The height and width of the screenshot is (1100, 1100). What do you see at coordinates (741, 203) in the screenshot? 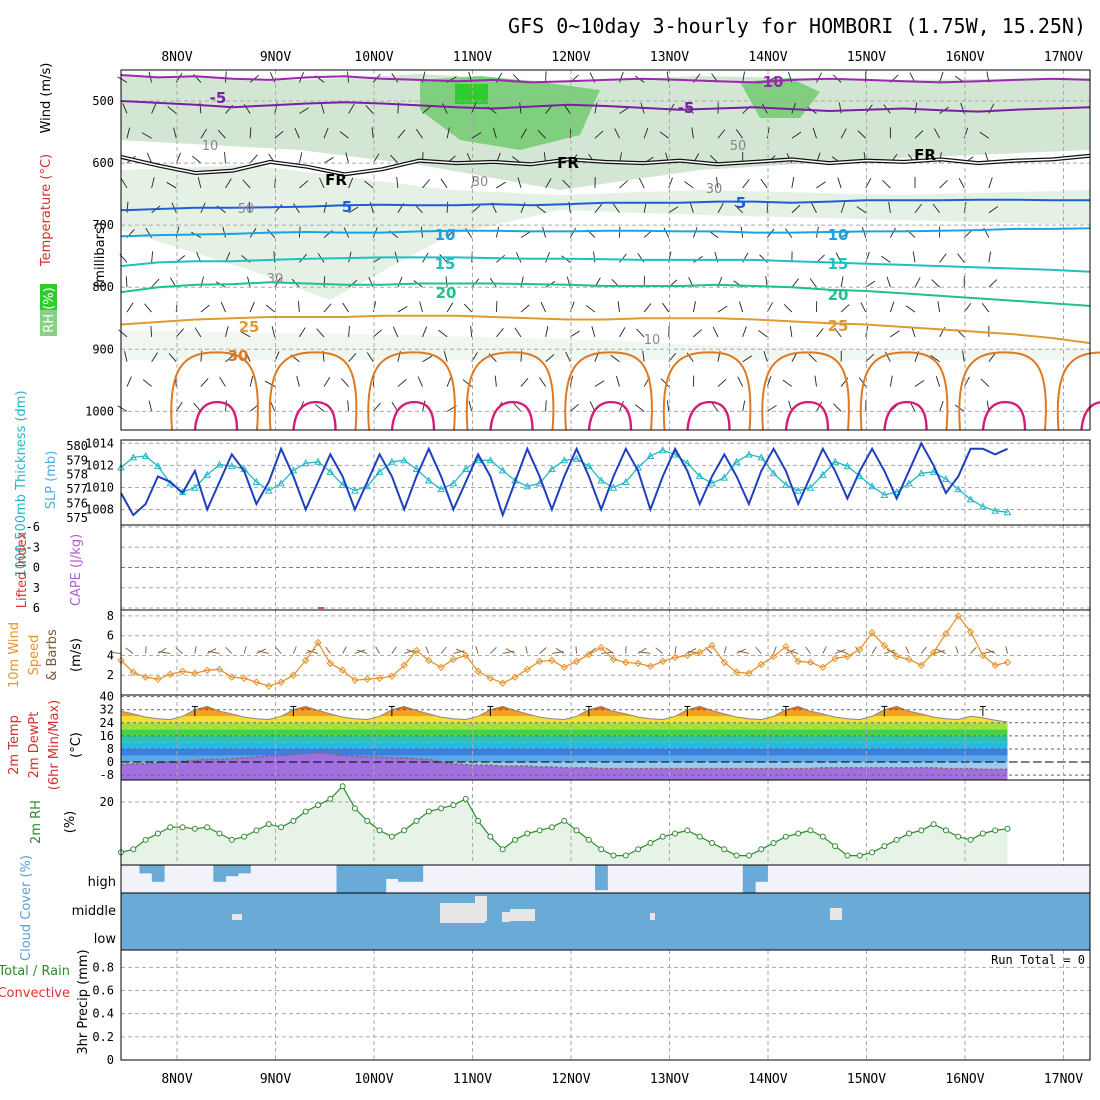
I see `isotherm-label: 5` at bounding box center [741, 203].